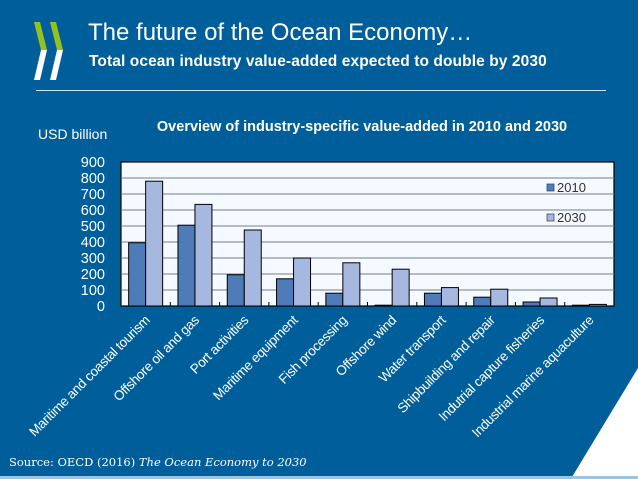 The height and width of the screenshot is (479, 638). I want to click on source-prefix: Source: OECD (2016), so click(74, 462).